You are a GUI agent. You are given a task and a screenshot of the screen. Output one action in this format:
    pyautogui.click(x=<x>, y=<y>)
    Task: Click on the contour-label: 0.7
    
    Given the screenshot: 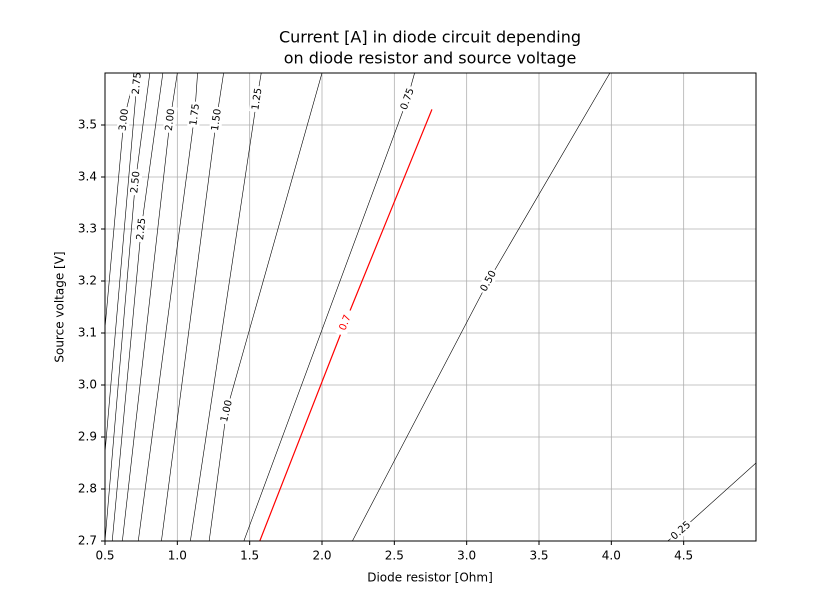 What is the action you would take?
    pyautogui.click(x=346, y=322)
    